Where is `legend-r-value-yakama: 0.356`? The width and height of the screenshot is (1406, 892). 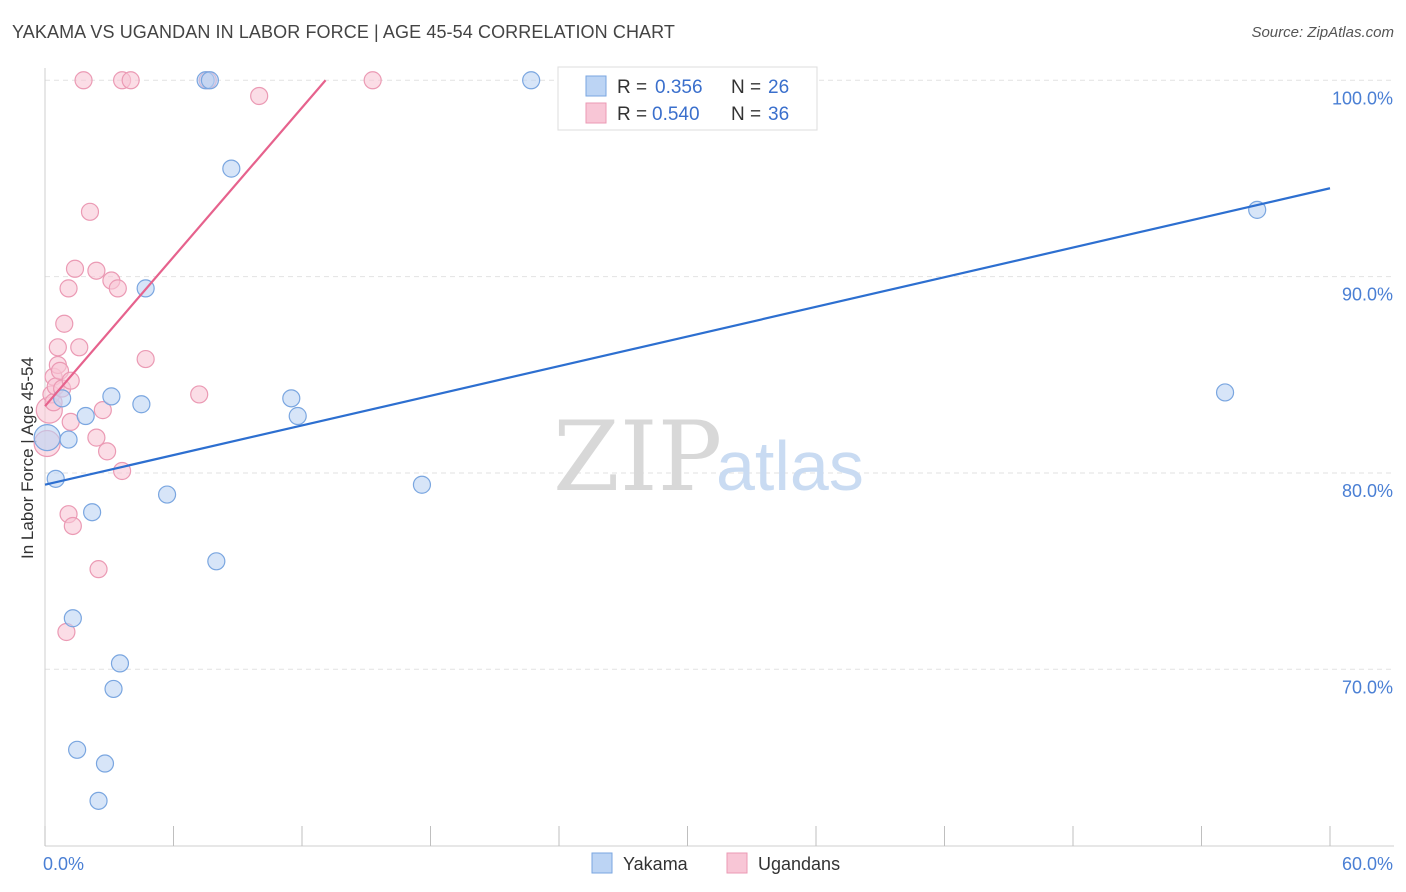 legend-r-value-yakama: 0.356 is located at coordinates (679, 87).